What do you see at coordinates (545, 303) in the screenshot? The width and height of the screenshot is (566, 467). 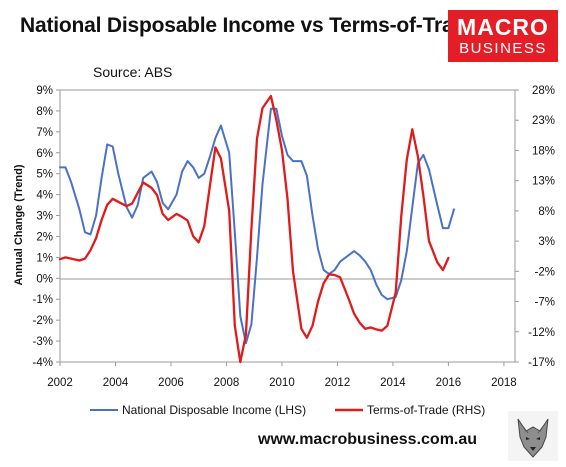 I see `right-tick-label: -7%` at bounding box center [545, 303].